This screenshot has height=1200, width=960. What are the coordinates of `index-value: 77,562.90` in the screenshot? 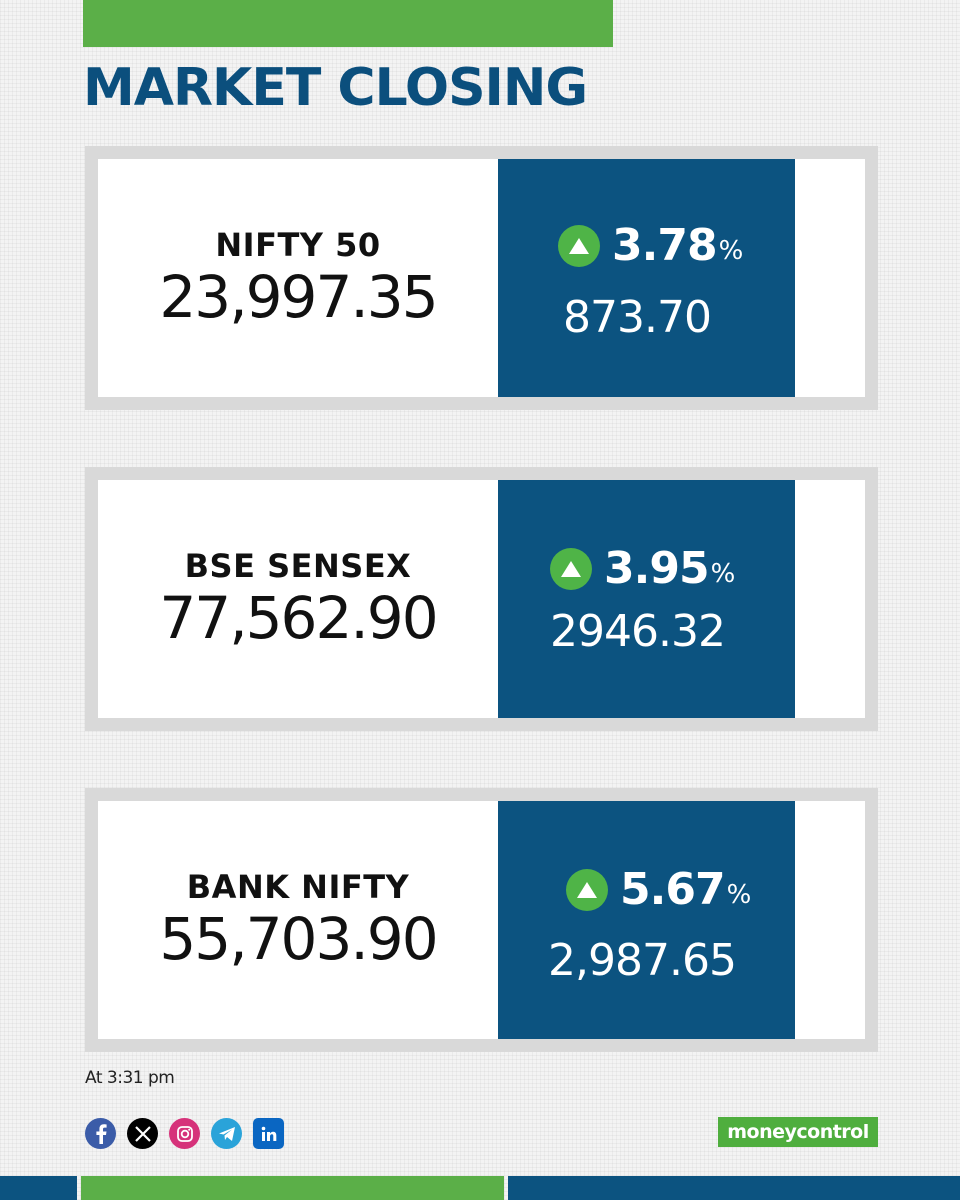 It's located at (298, 618).